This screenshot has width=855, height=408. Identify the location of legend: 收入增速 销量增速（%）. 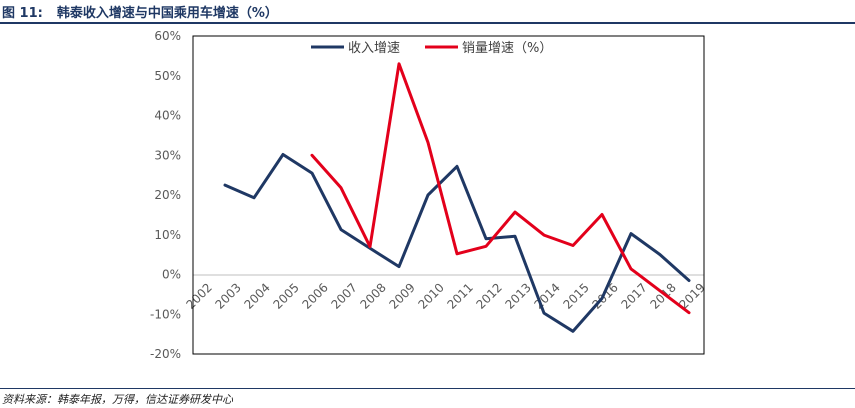
(431, 48).